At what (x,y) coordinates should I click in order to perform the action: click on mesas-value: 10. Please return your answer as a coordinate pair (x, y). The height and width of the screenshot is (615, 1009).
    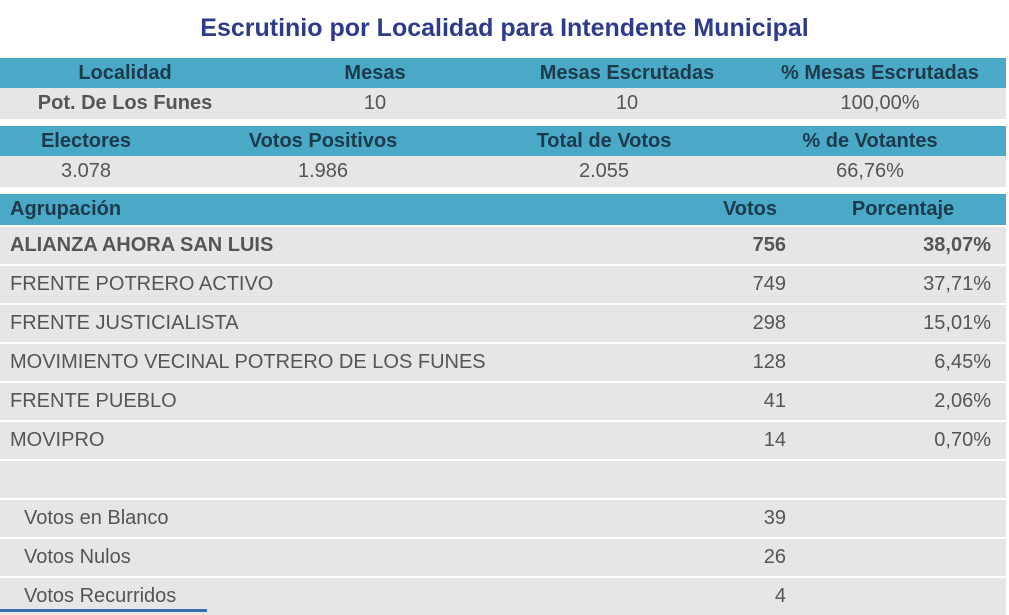
    Looking at the image, I should click on (375, 103).